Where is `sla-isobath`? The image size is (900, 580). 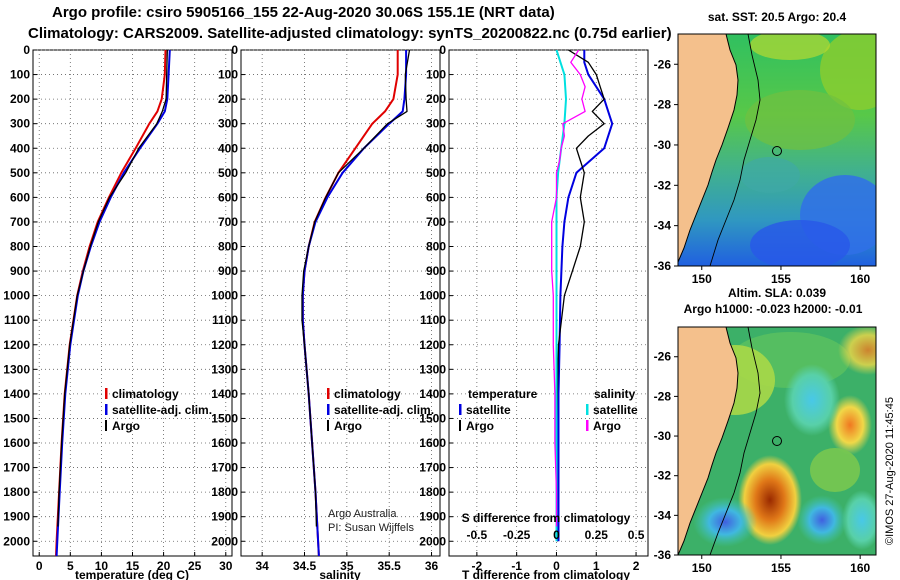
sla-isobath is located at coordinates (735, 441).